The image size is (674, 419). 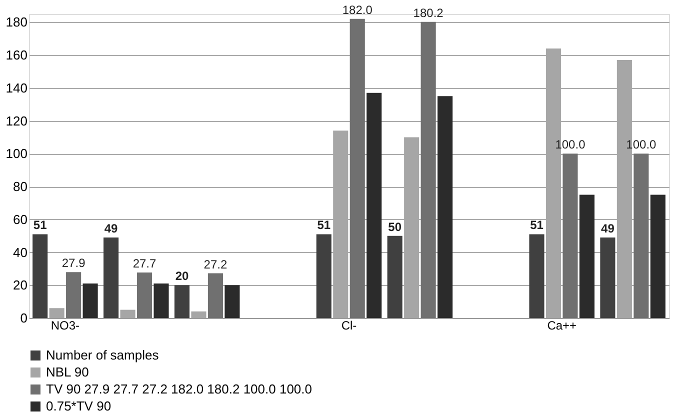 What do you see at coordinates (428, 13) in the screenshot?
I see `data-label: 180.2` at bounding box center [428, 13].